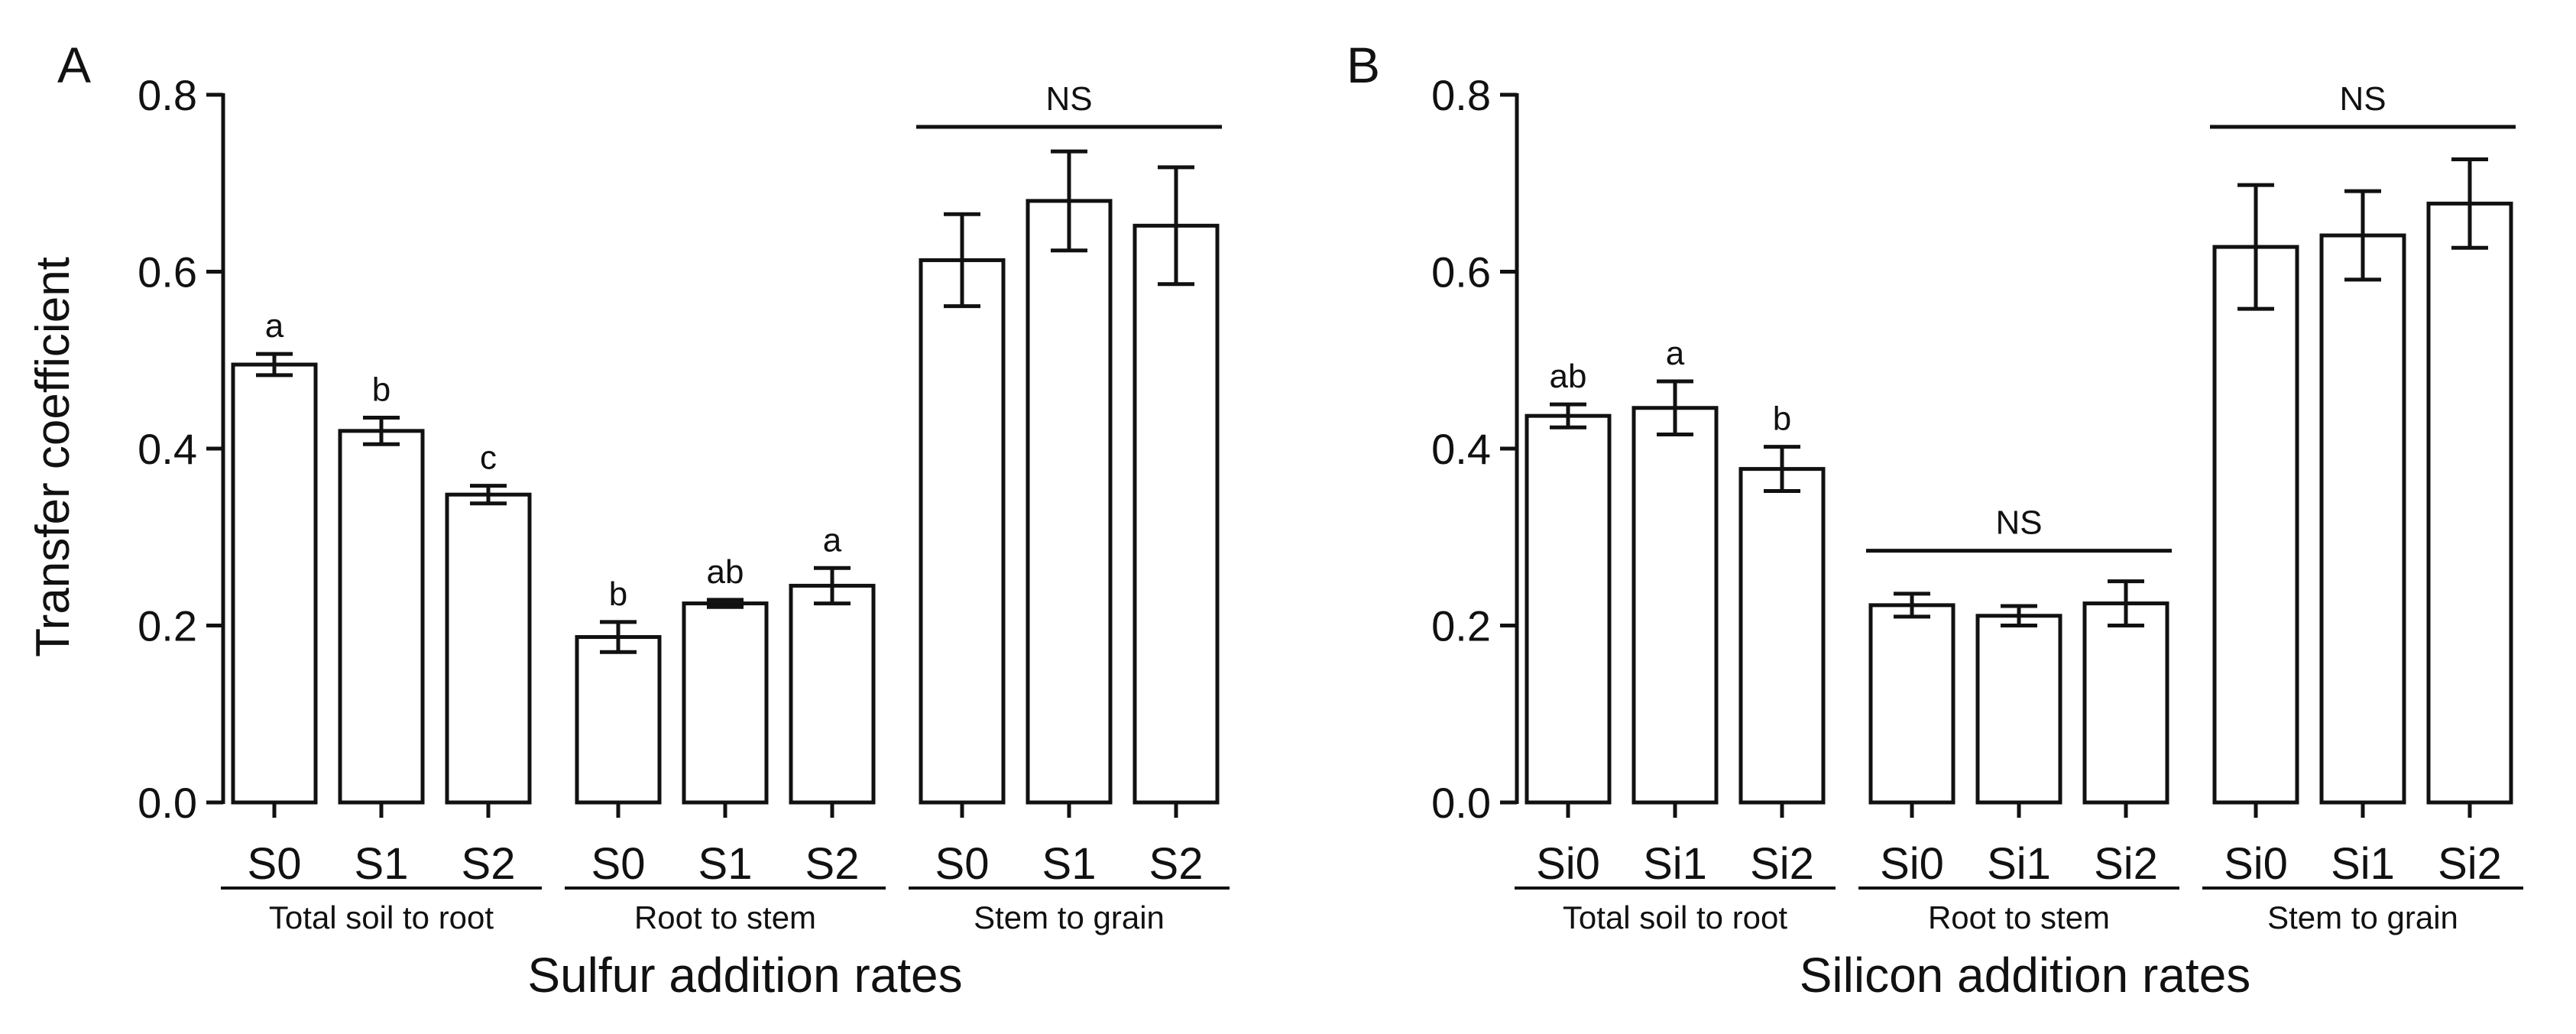 This screenshot has height=1034, width=2576. Describe the element at coordinates (381, 917) in the screenshot. I see `panel-a-group-label: Total soil to root` at that location.